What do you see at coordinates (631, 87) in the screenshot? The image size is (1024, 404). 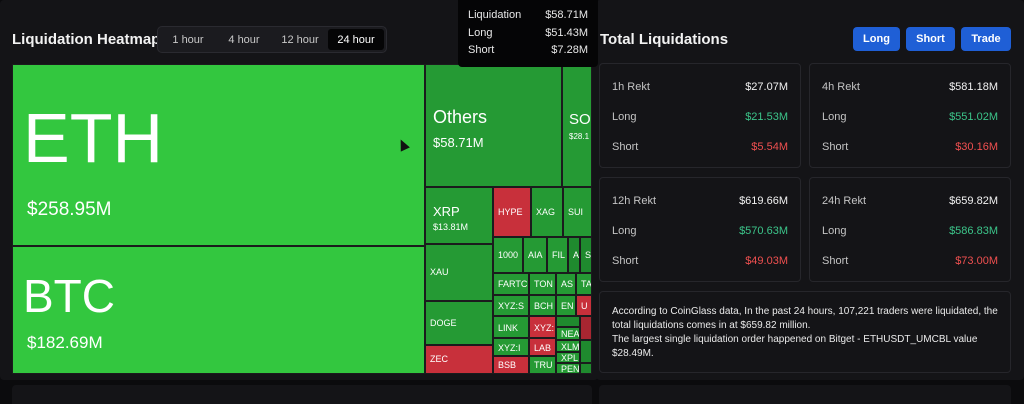 I see `stat-title: 1h Rekt` at bounding box center [631, 87].